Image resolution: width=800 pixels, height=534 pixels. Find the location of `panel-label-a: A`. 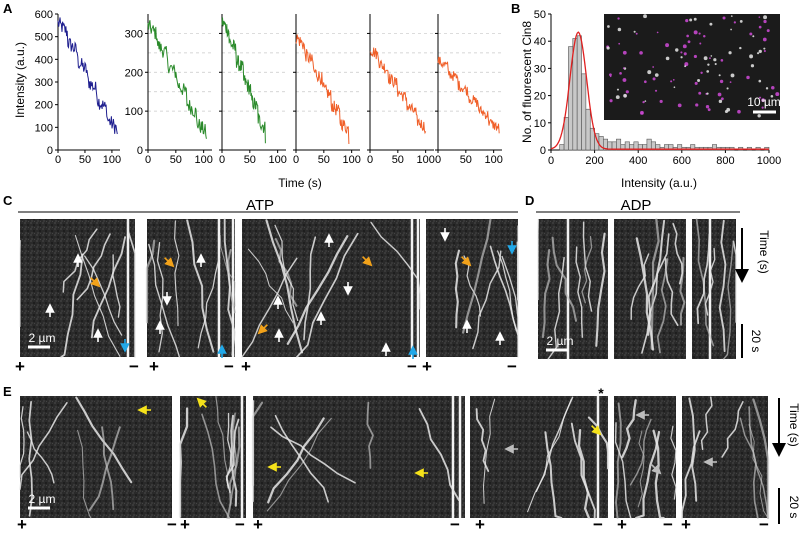

panel-label-a: A is located at coordinates (8, 8).